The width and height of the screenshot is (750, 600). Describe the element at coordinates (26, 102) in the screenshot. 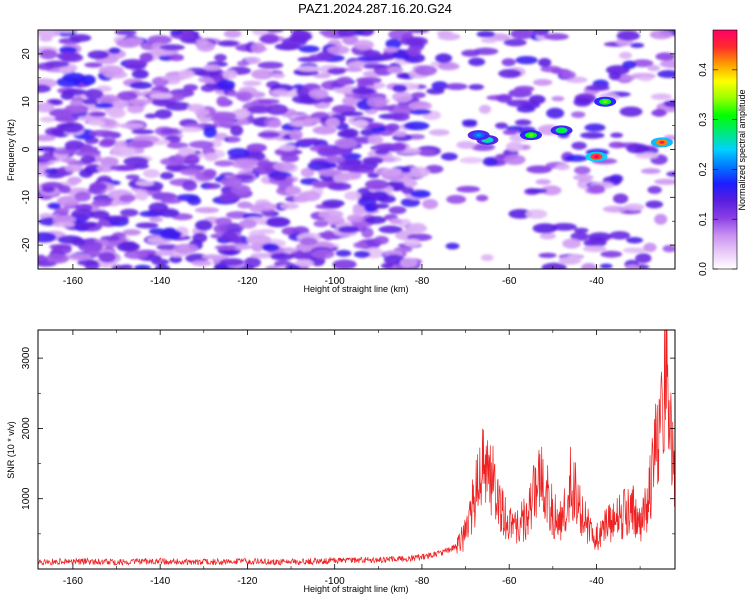

I see `heatmap-y-tick-label: 10` at that location.